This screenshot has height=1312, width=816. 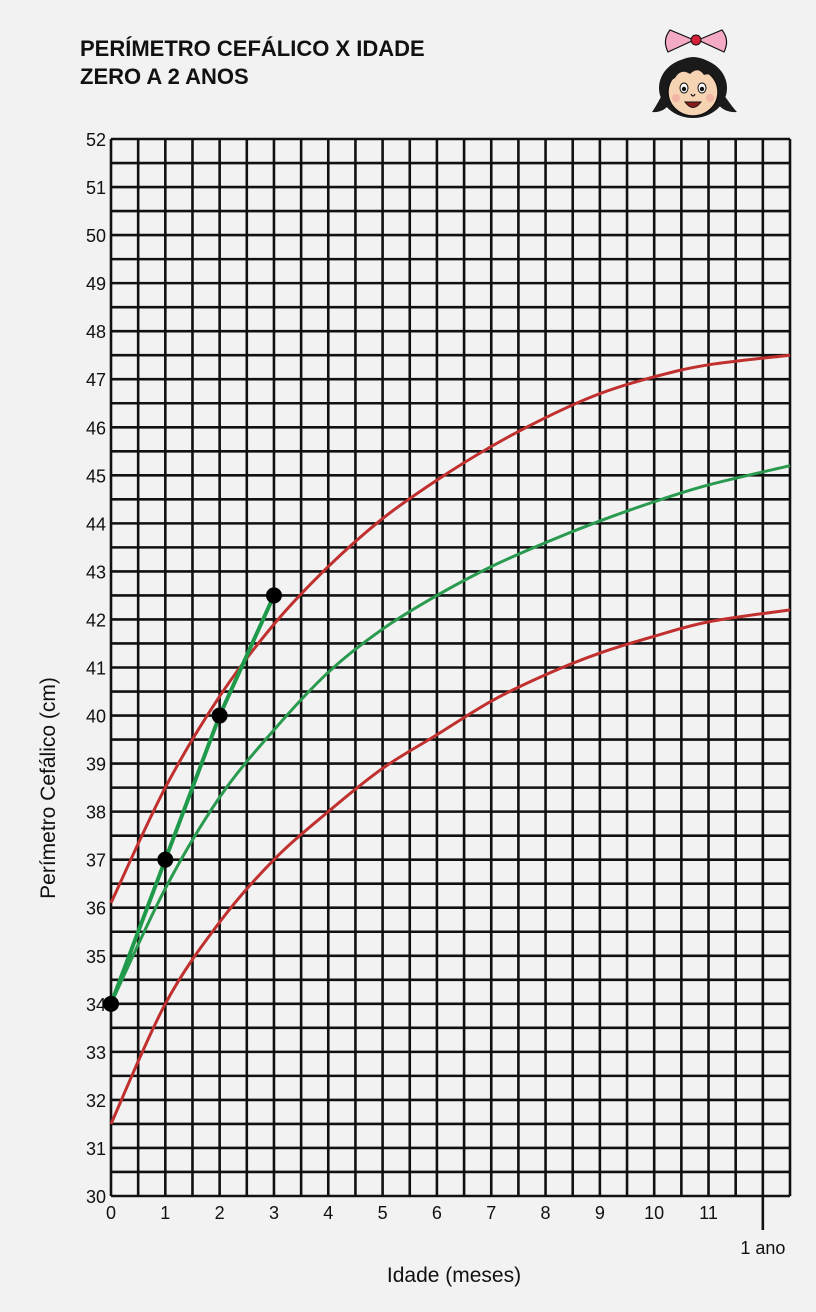 I want to click on y-axis-title: Perímetro Cefálico (cm), so click(x=48, y=788).